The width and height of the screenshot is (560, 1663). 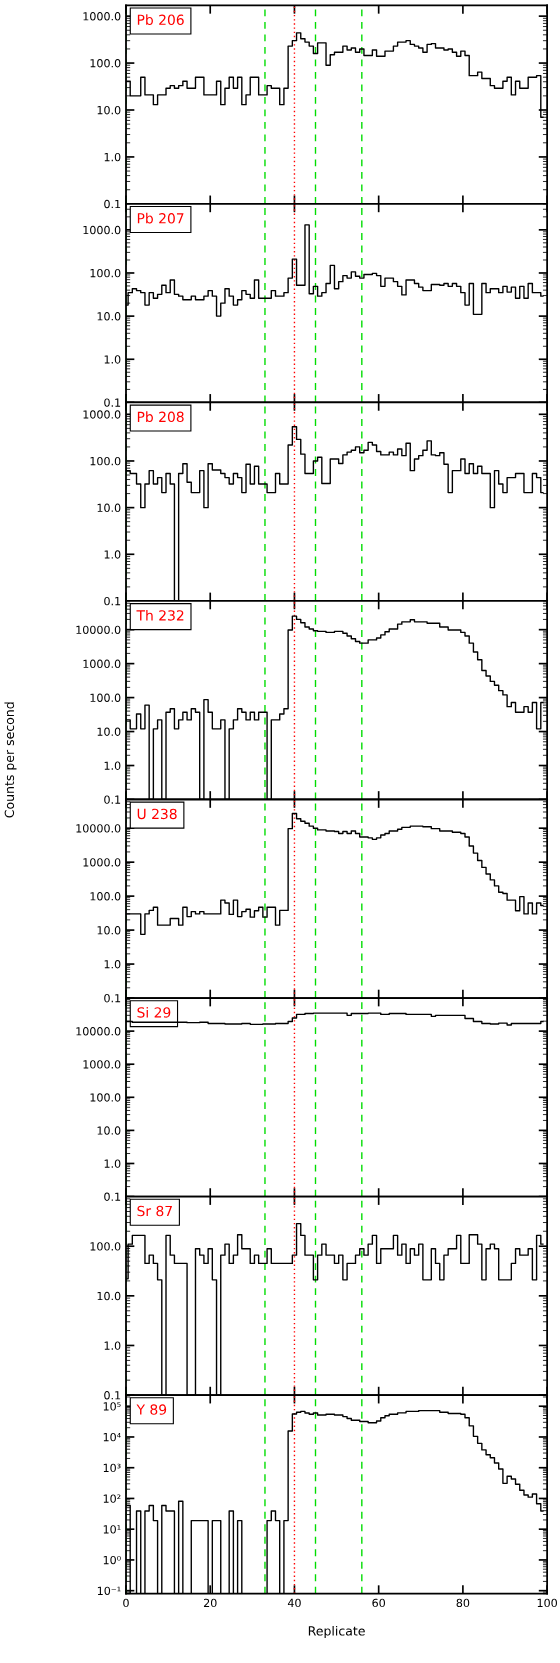 What do you see at coordinates (157, 814) in the screenshot?
I see `text: U 238` at bounding box center [157, 814].